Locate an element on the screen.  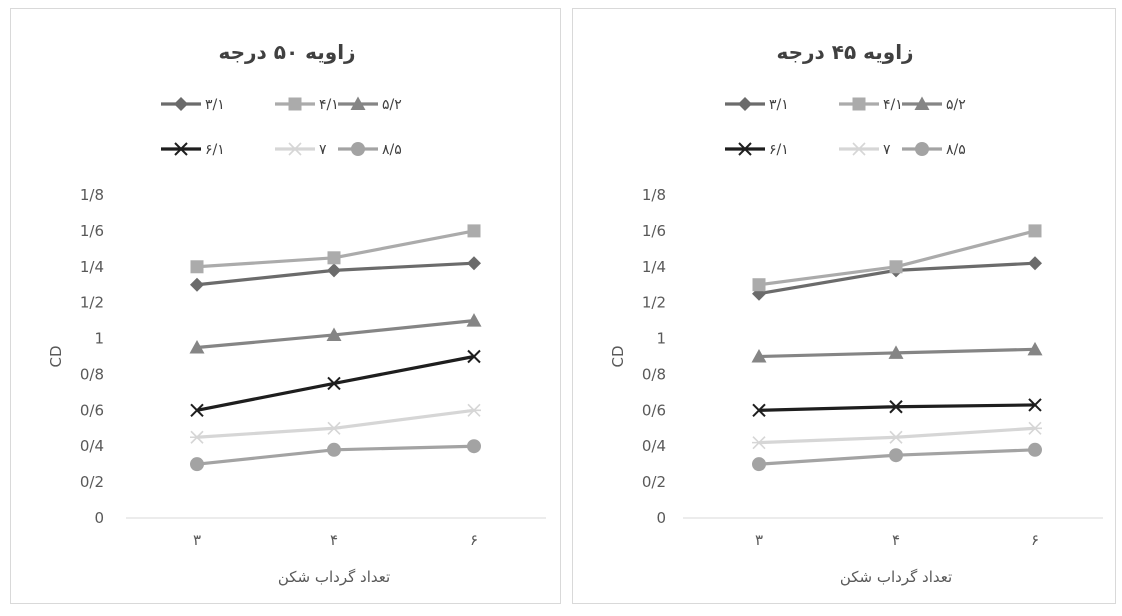
x-tick-label: ۳ is located at coordinates (759, 540).